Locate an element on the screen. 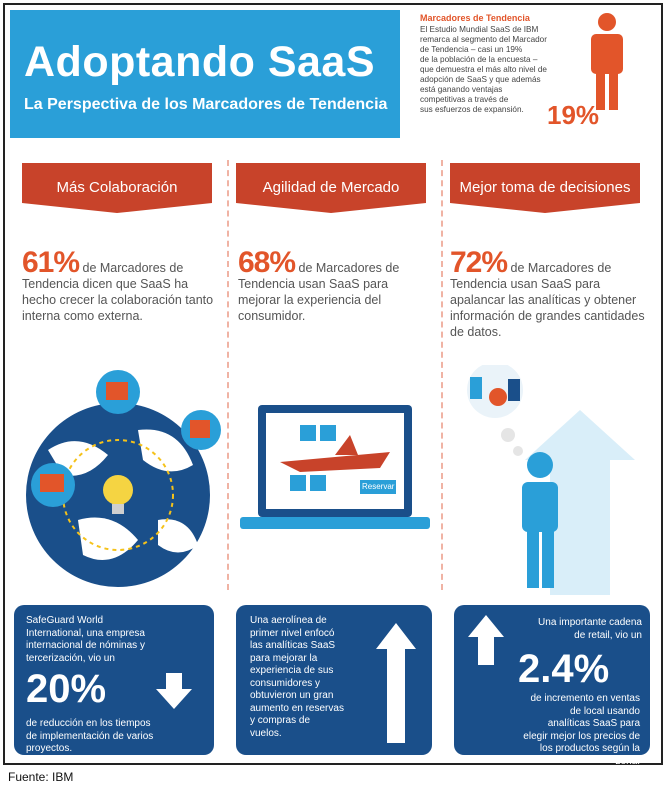  banner-decisiones: Mejor toma de decisiones is located at coordinates (545, 188).